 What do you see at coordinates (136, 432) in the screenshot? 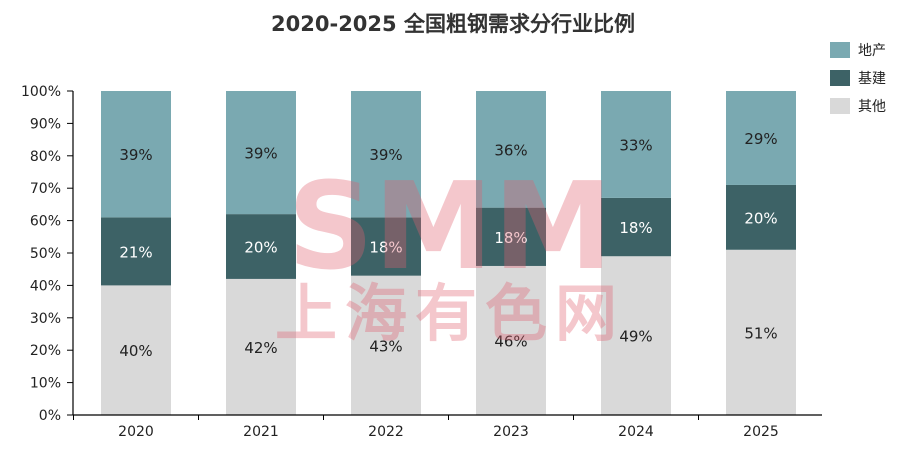
I see `x-tick-label: 2020` at bounding box center [136, 432].